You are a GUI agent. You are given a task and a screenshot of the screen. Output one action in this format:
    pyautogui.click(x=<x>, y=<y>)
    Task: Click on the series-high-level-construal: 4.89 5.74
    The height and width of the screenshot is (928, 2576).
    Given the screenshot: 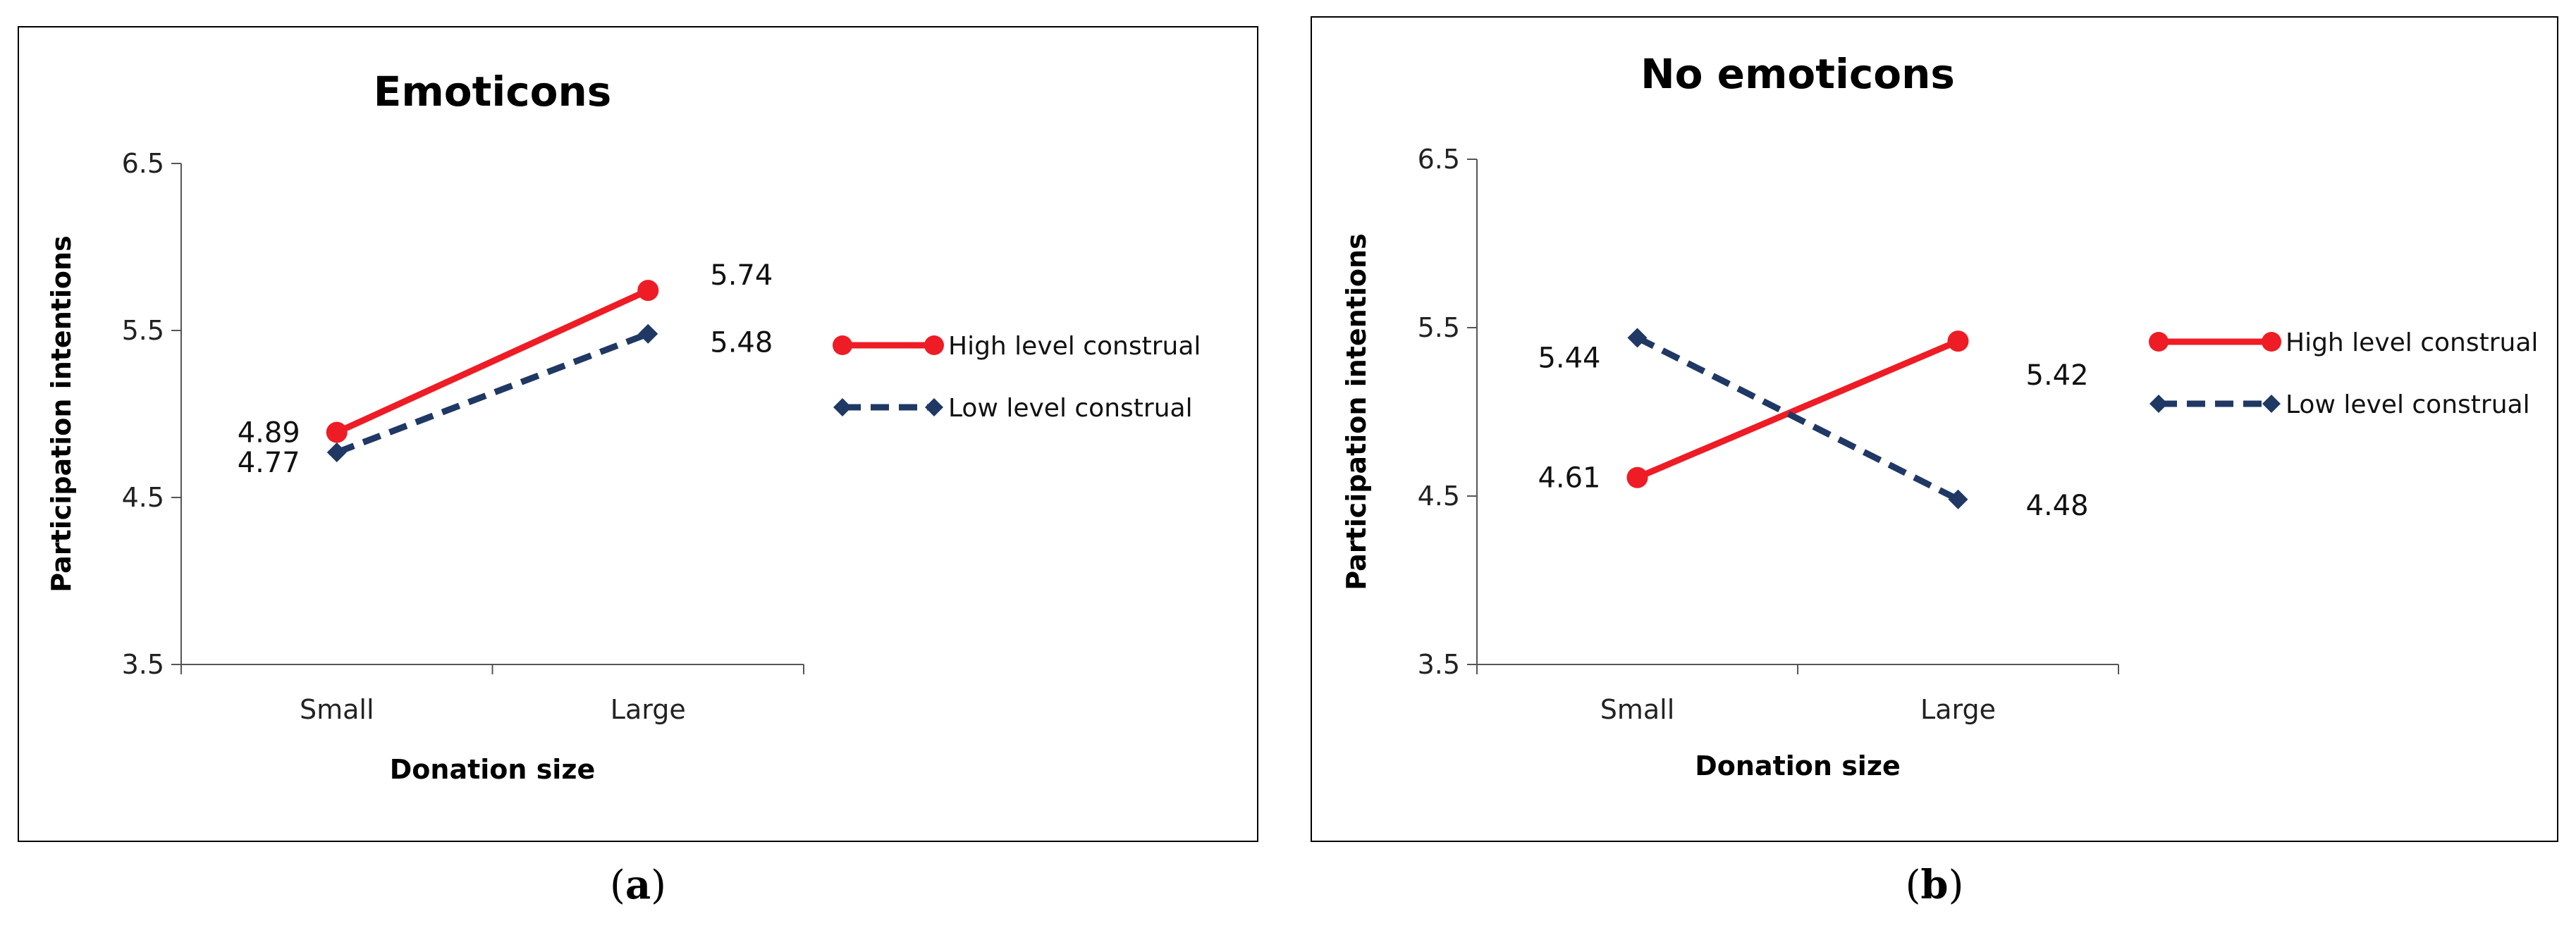 What is the action you would take?
    pyautogui.click(x=505, y=354)
    